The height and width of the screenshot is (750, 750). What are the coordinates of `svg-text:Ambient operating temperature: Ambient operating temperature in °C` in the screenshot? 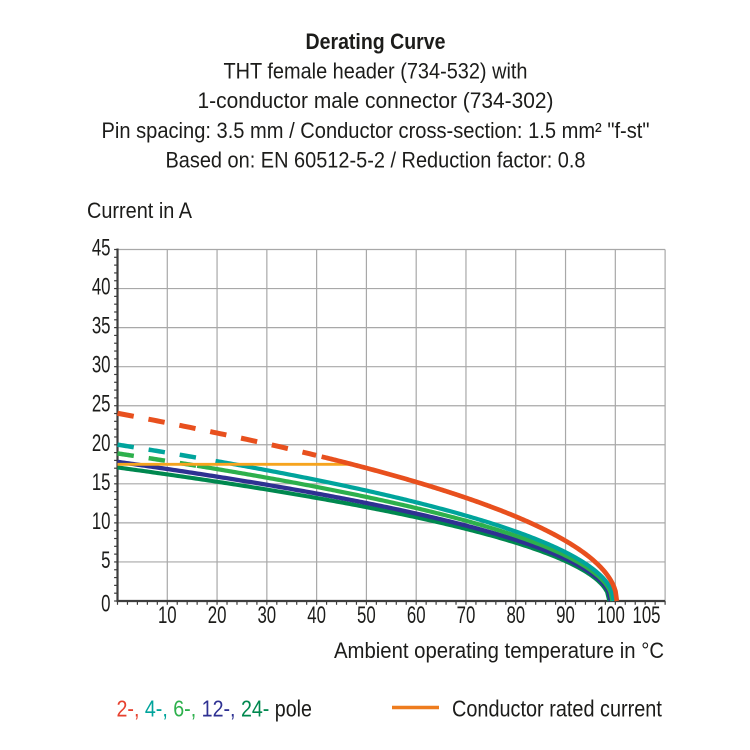 It's located at (499, 650).